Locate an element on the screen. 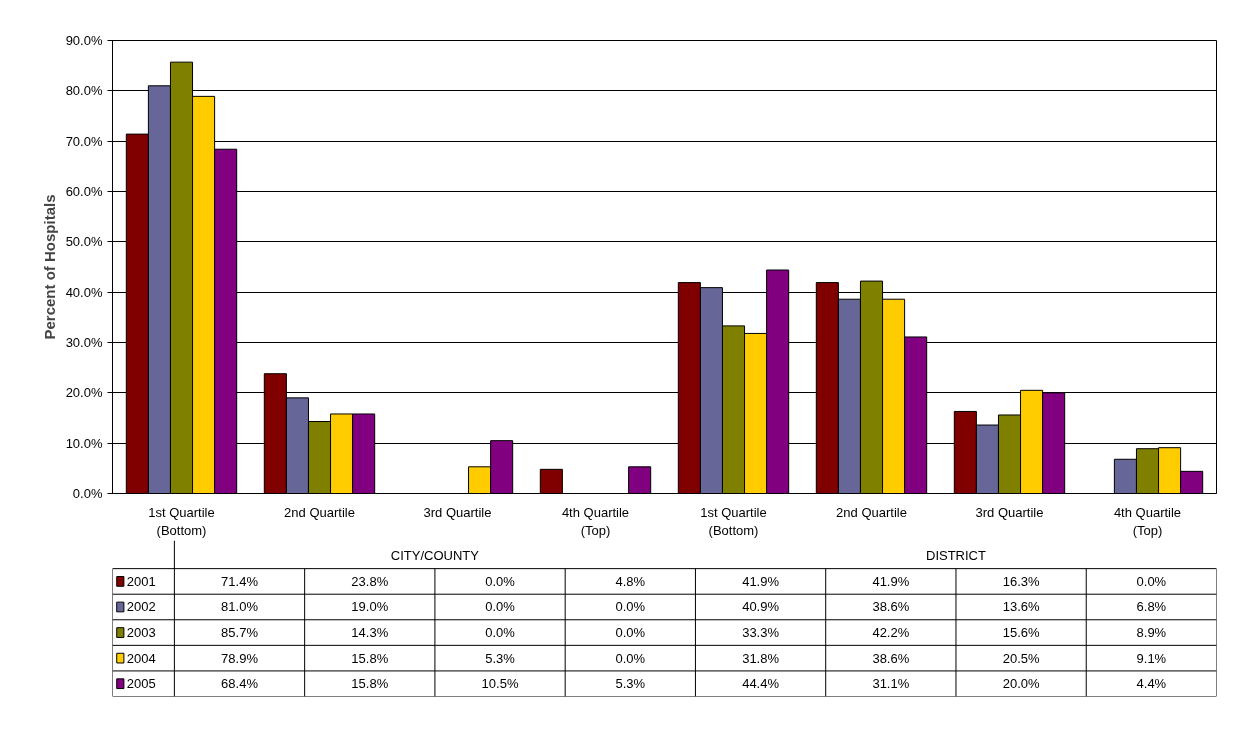 The image size is (1244, 742). data-label: 31.1% is located at coordinates (891, 684).